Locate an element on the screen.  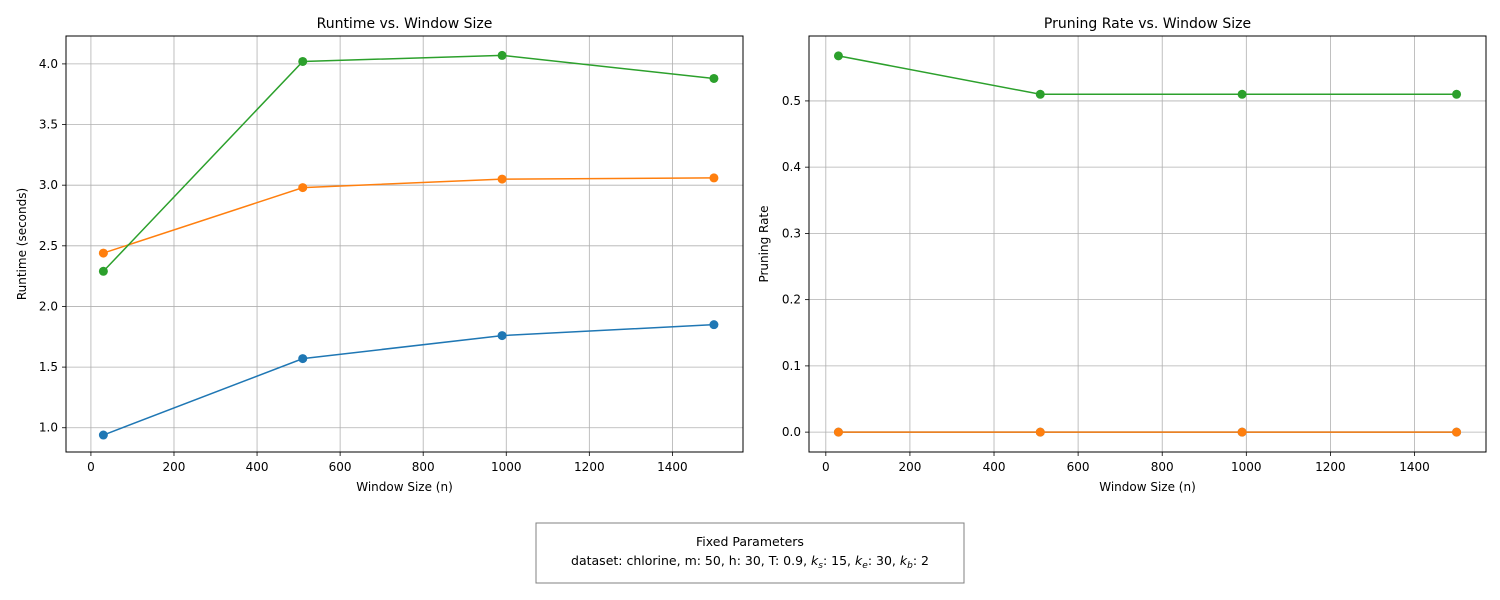
pruning-y-axis-label: Pruning Rate is located at coordinates (764, 243).